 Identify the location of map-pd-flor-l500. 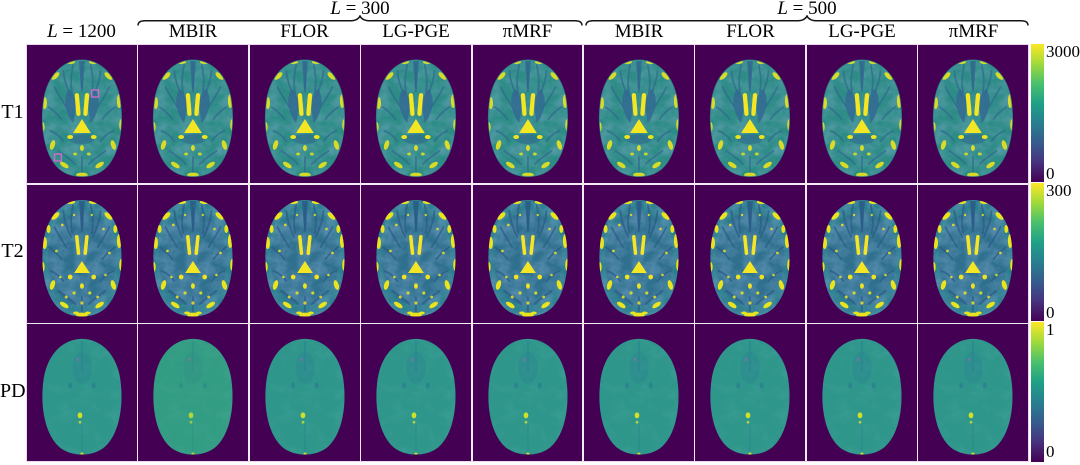
(750, 392).